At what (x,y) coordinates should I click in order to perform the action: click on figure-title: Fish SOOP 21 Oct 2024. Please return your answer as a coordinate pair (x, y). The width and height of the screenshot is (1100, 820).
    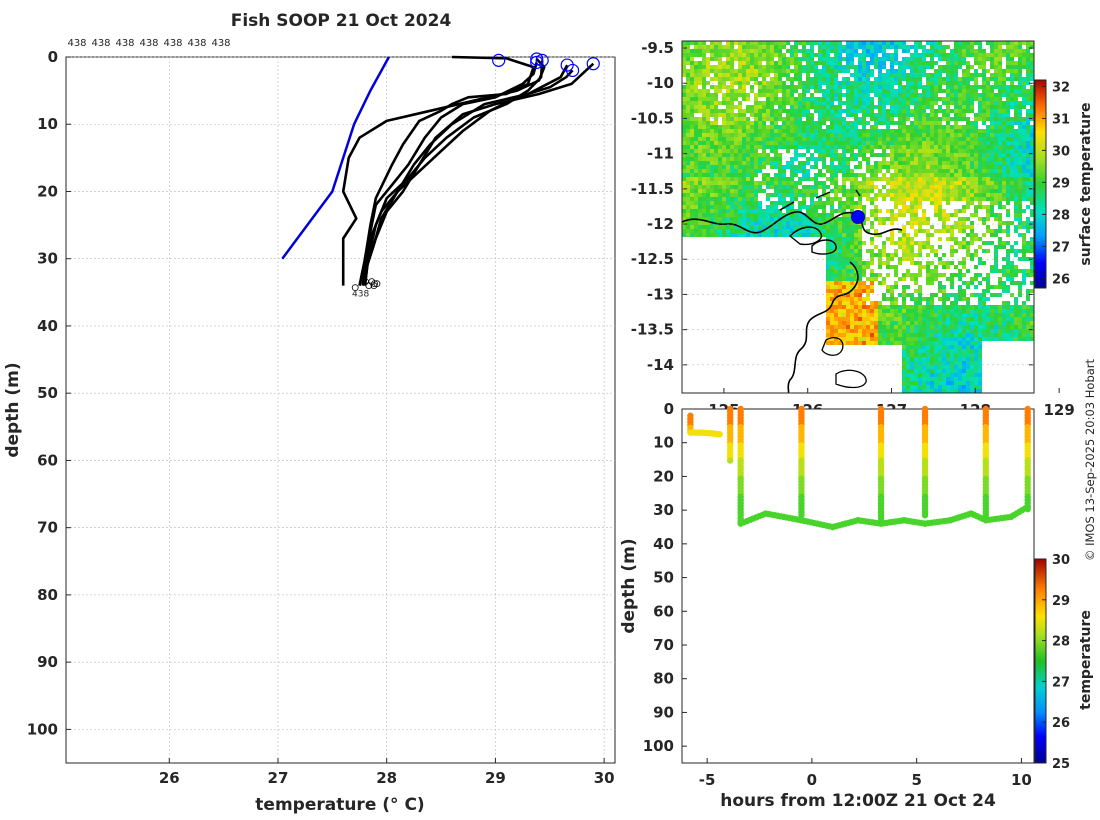
    Looking at the image, I should click on (341, 21).